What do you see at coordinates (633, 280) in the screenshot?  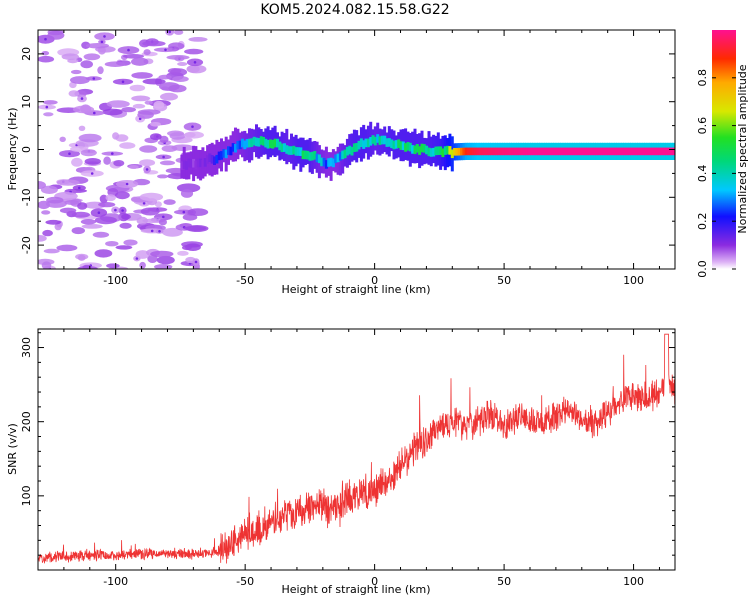 I see `x-tick-label: 100` at bounding box center [633, 280].